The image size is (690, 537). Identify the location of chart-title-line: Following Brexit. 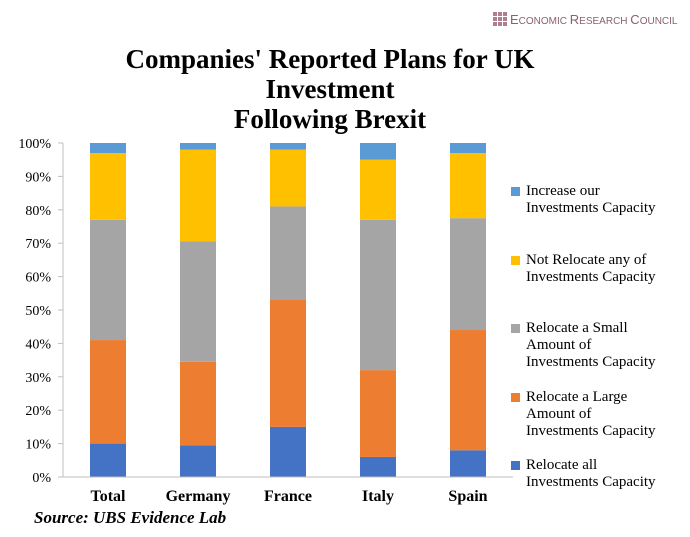
(330, 119).